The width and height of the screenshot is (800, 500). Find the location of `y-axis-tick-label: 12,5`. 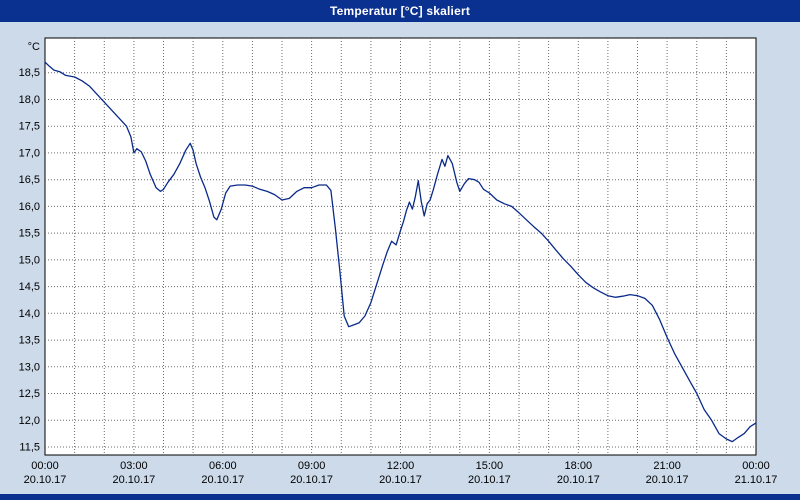

y-axis-tick-label: 12,5 is located at coordinates (29, 394).